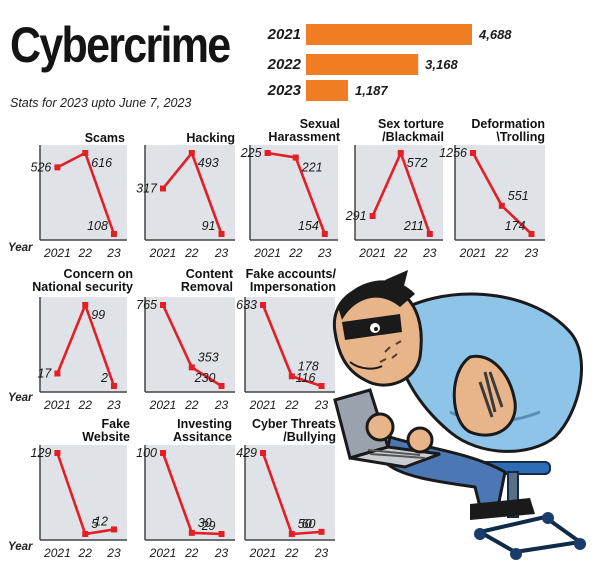 The height and width of the screenshot is (575, 600). What do you see at coordinates (520, 137) in the screenshot?
I see `chart-title-line: \Trolling` at bounding box center [520, 137].